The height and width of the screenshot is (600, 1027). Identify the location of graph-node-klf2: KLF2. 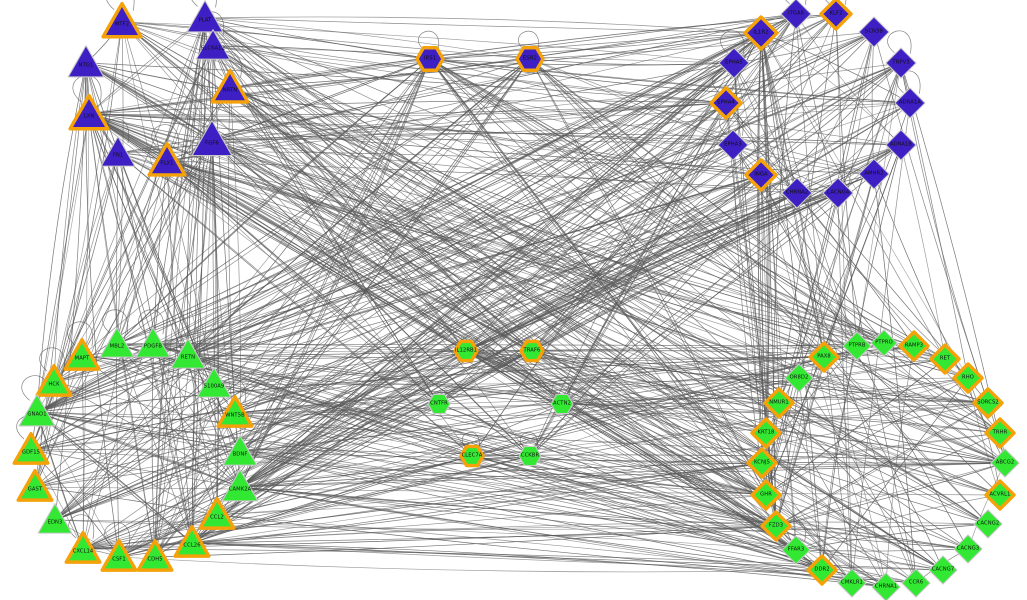
(836, 16).